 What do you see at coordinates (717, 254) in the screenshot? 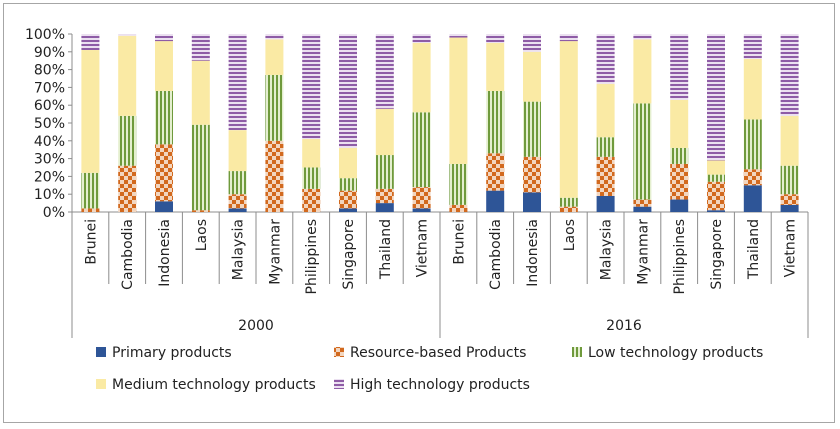
I see `category-label: Singapore` at bounding box center [717, 254].